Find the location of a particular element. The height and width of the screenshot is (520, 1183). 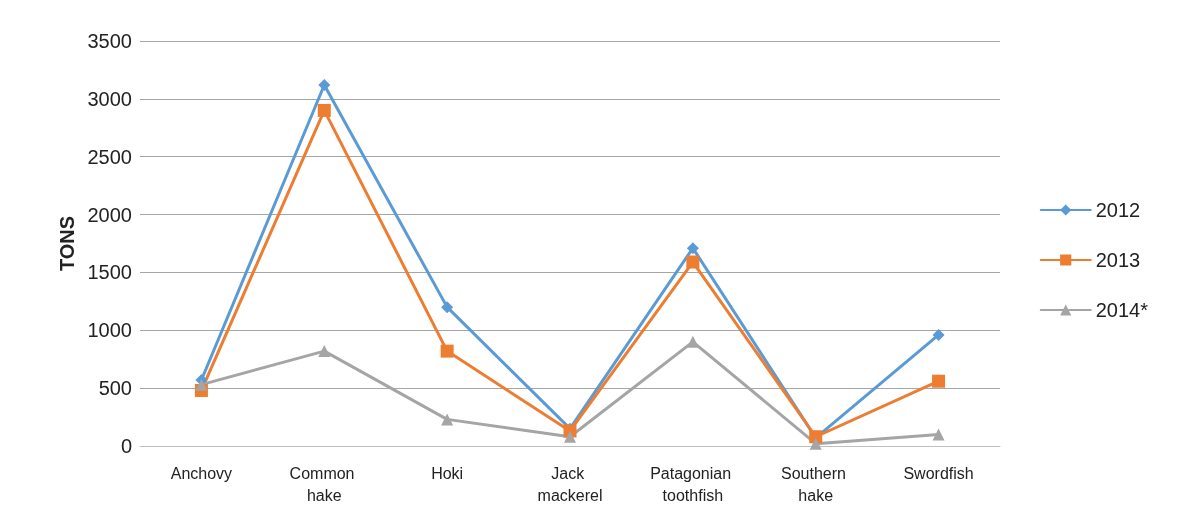

y-tick-label: 1000 is located at coordinates (109, 330).